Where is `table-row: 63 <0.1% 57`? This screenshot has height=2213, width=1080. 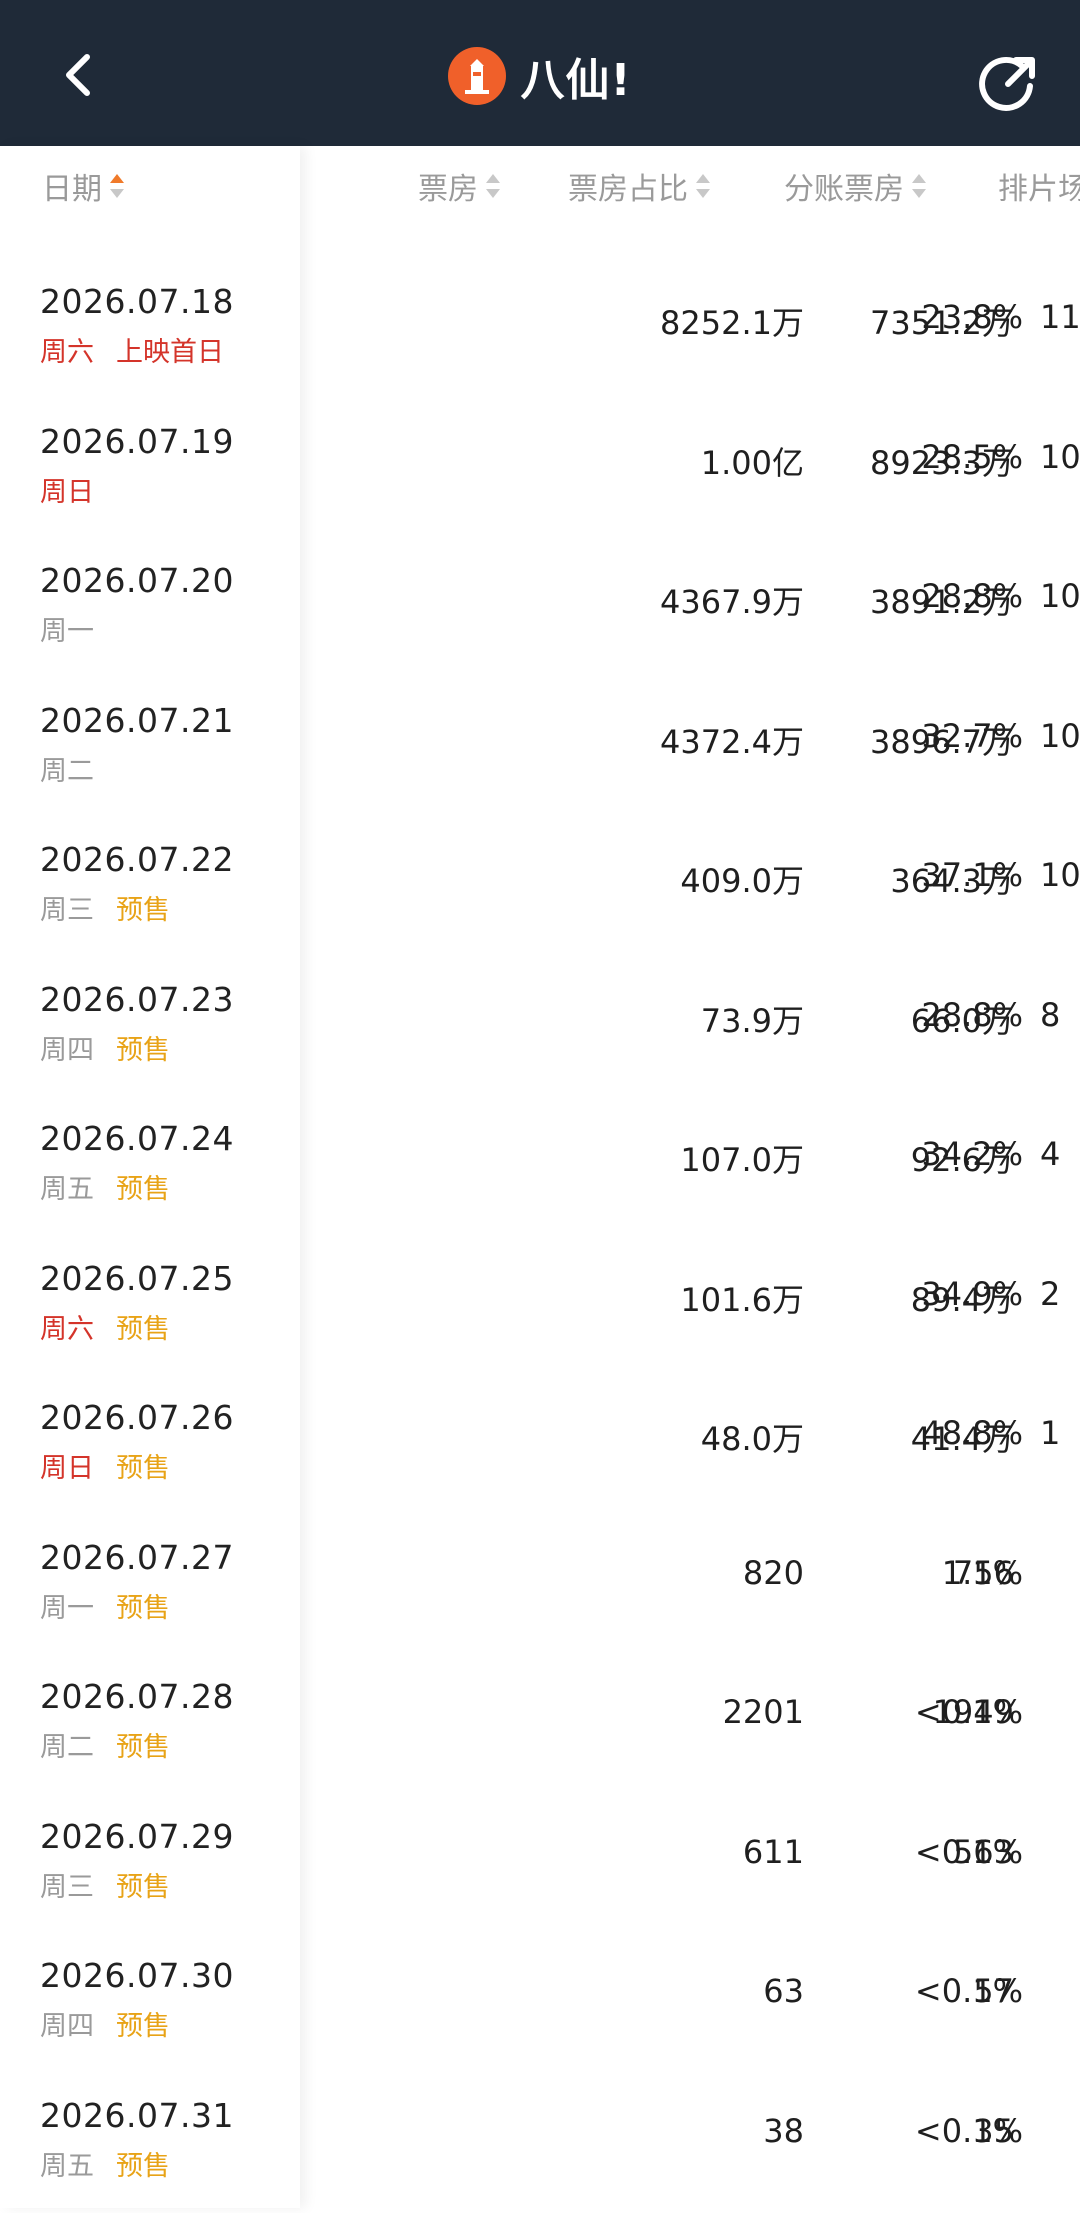
table-row: 63 <0.1% 57 is located at coordinates (690, 2004).